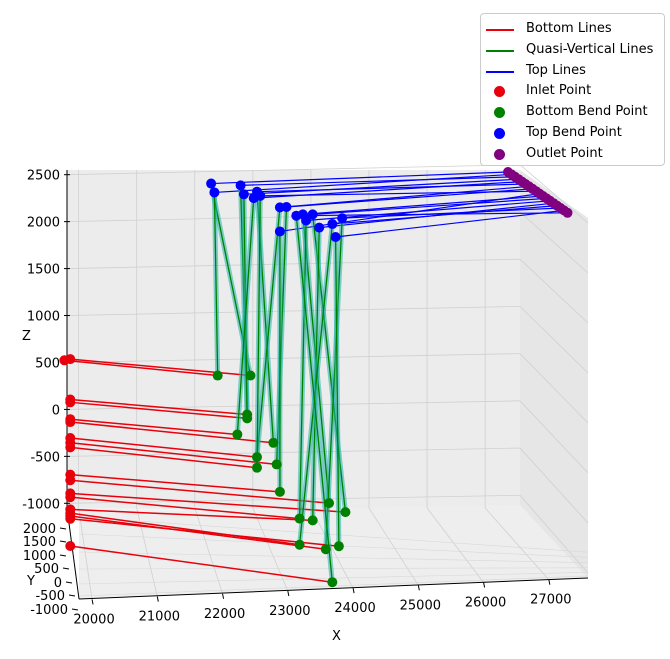 The image size is (670, 659). Describe the element at coordinates (50, 596) in the screenshot. I see `y-tick-label: -500` at that location.